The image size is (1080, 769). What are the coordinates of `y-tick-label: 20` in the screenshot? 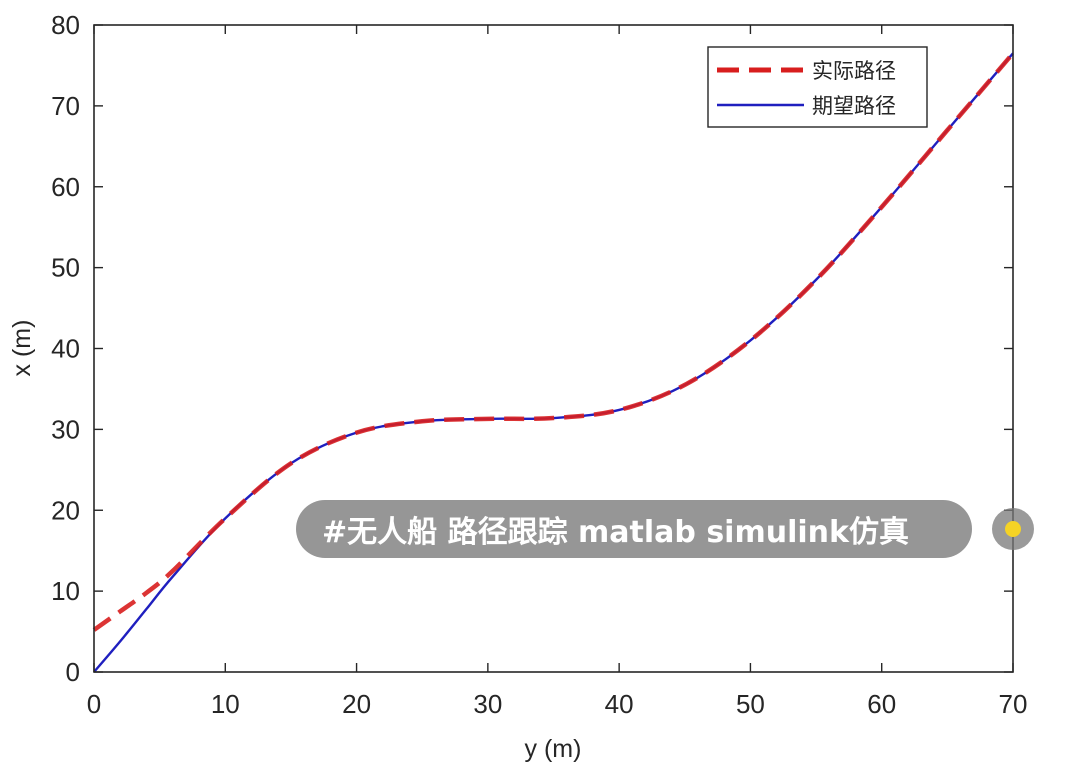 It's located at (65, 510).